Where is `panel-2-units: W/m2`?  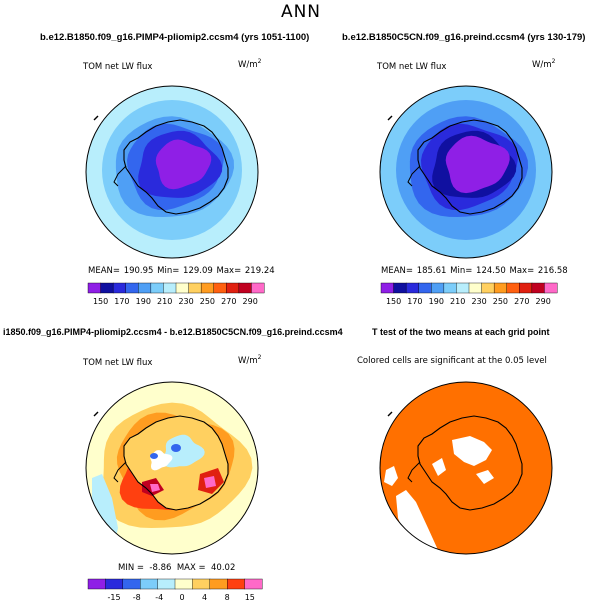 panel-2-units: W/m2 is located at coordinates (544, 64).